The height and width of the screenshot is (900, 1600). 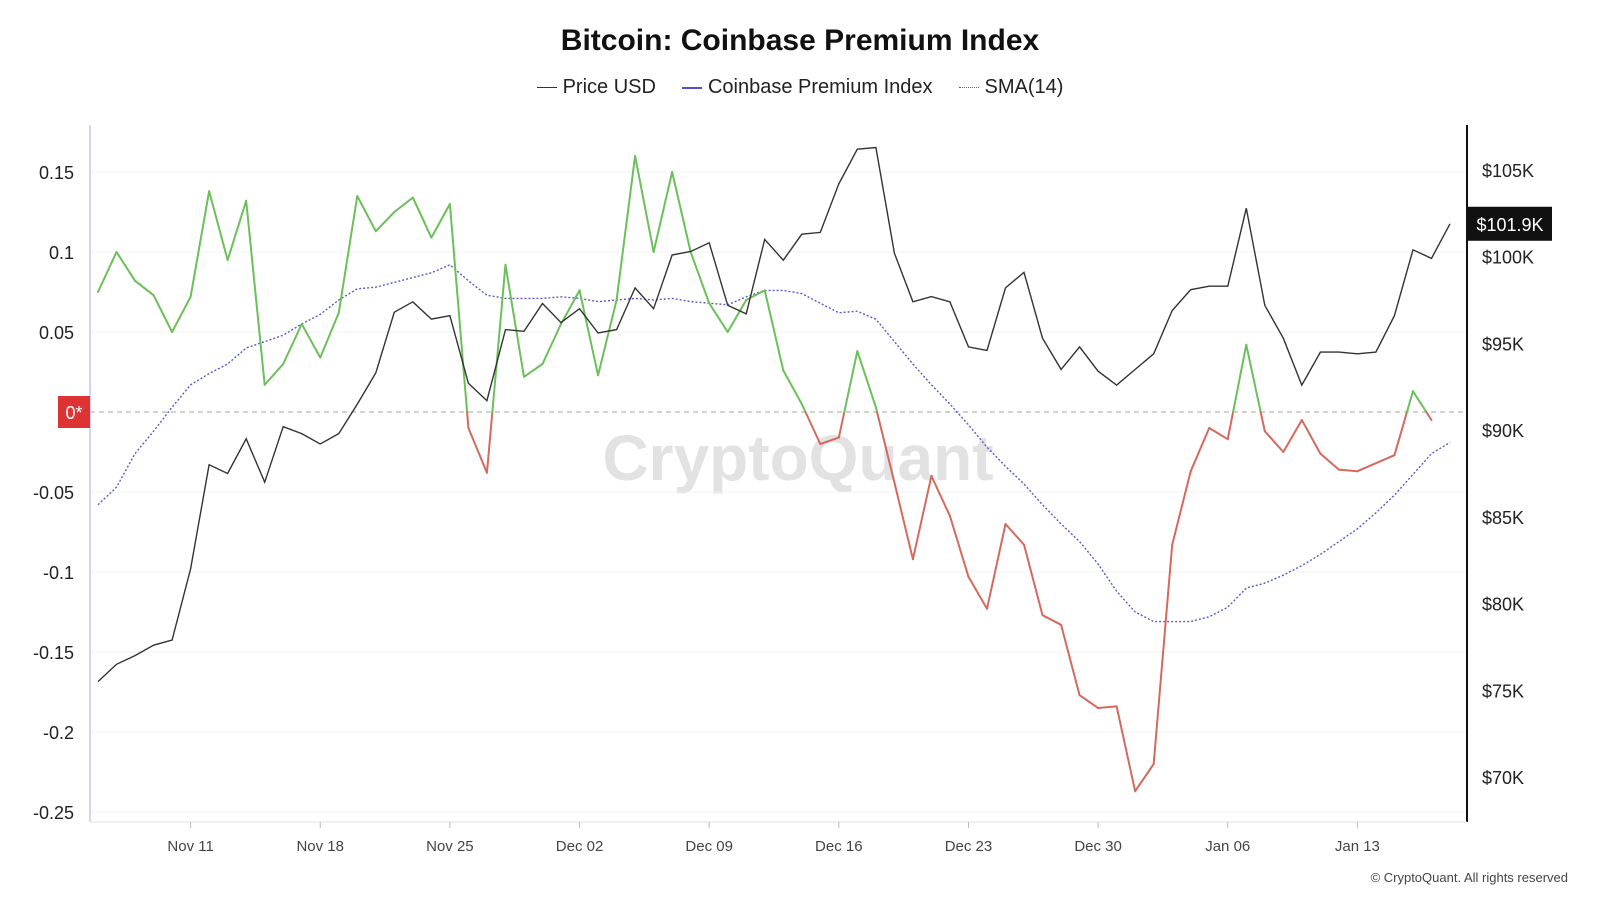 What do you see at coordinates (56, 173) in the screenshot?
I see `y-left-tick-label: 0.15` at bounding box center [56, 173].